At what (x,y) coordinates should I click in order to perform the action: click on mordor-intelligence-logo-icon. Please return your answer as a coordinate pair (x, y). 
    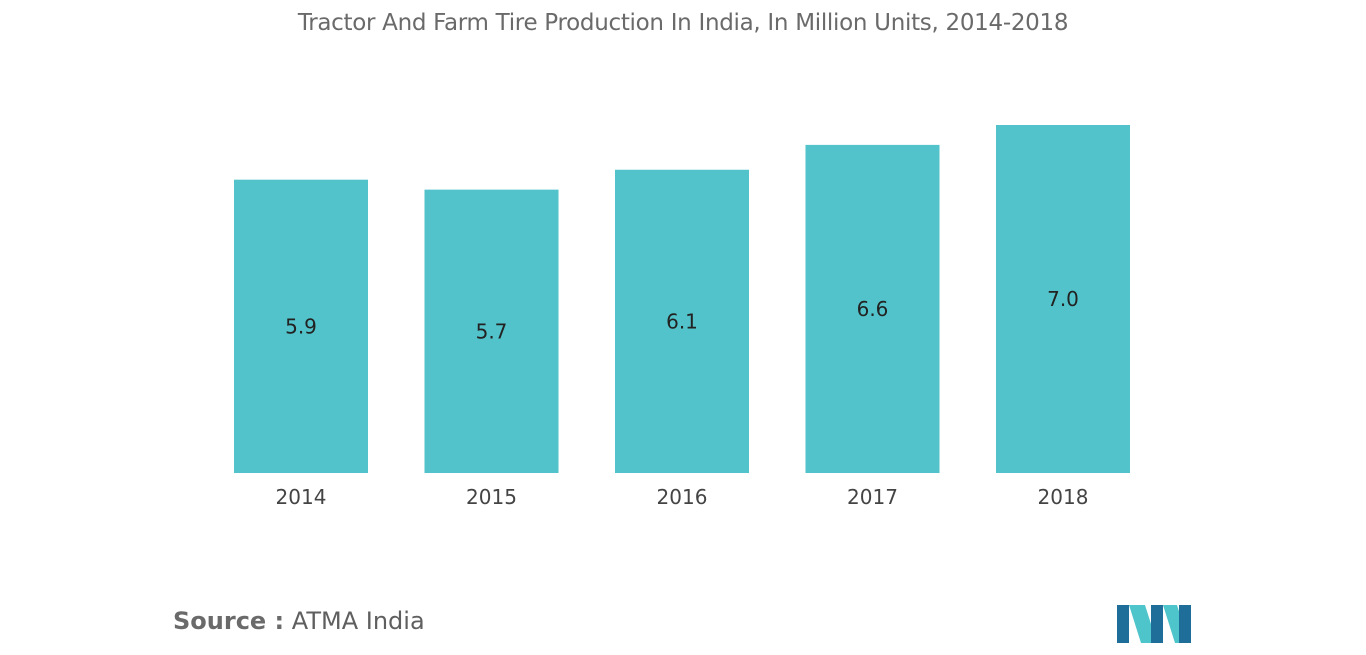
    Looking at the image, I should click on (1154, 624).